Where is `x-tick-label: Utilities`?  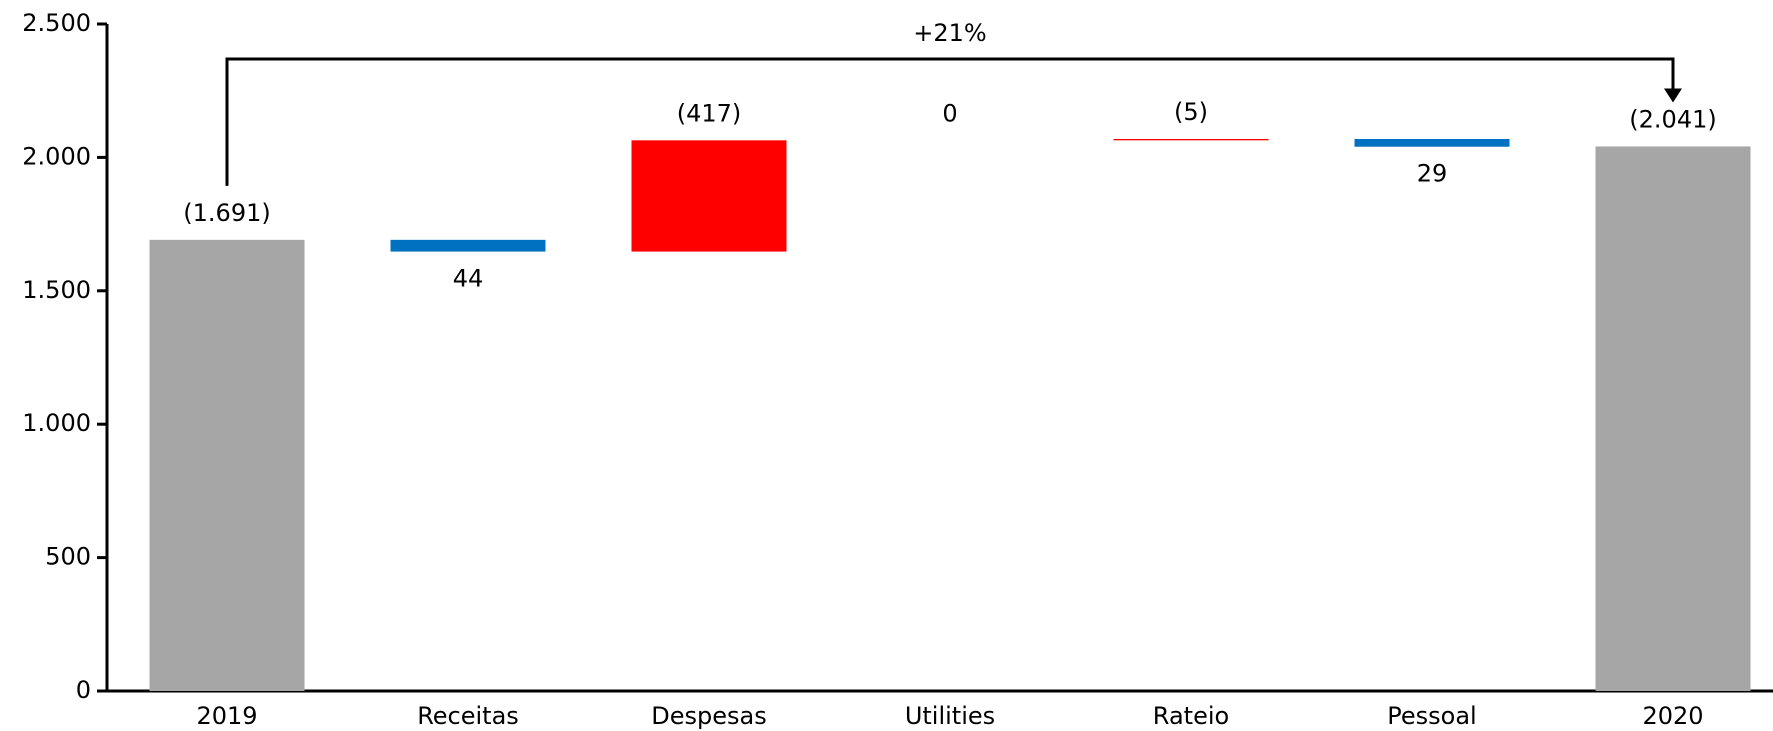
x-tick-label: Utilities is located at coordinates (950, 716).